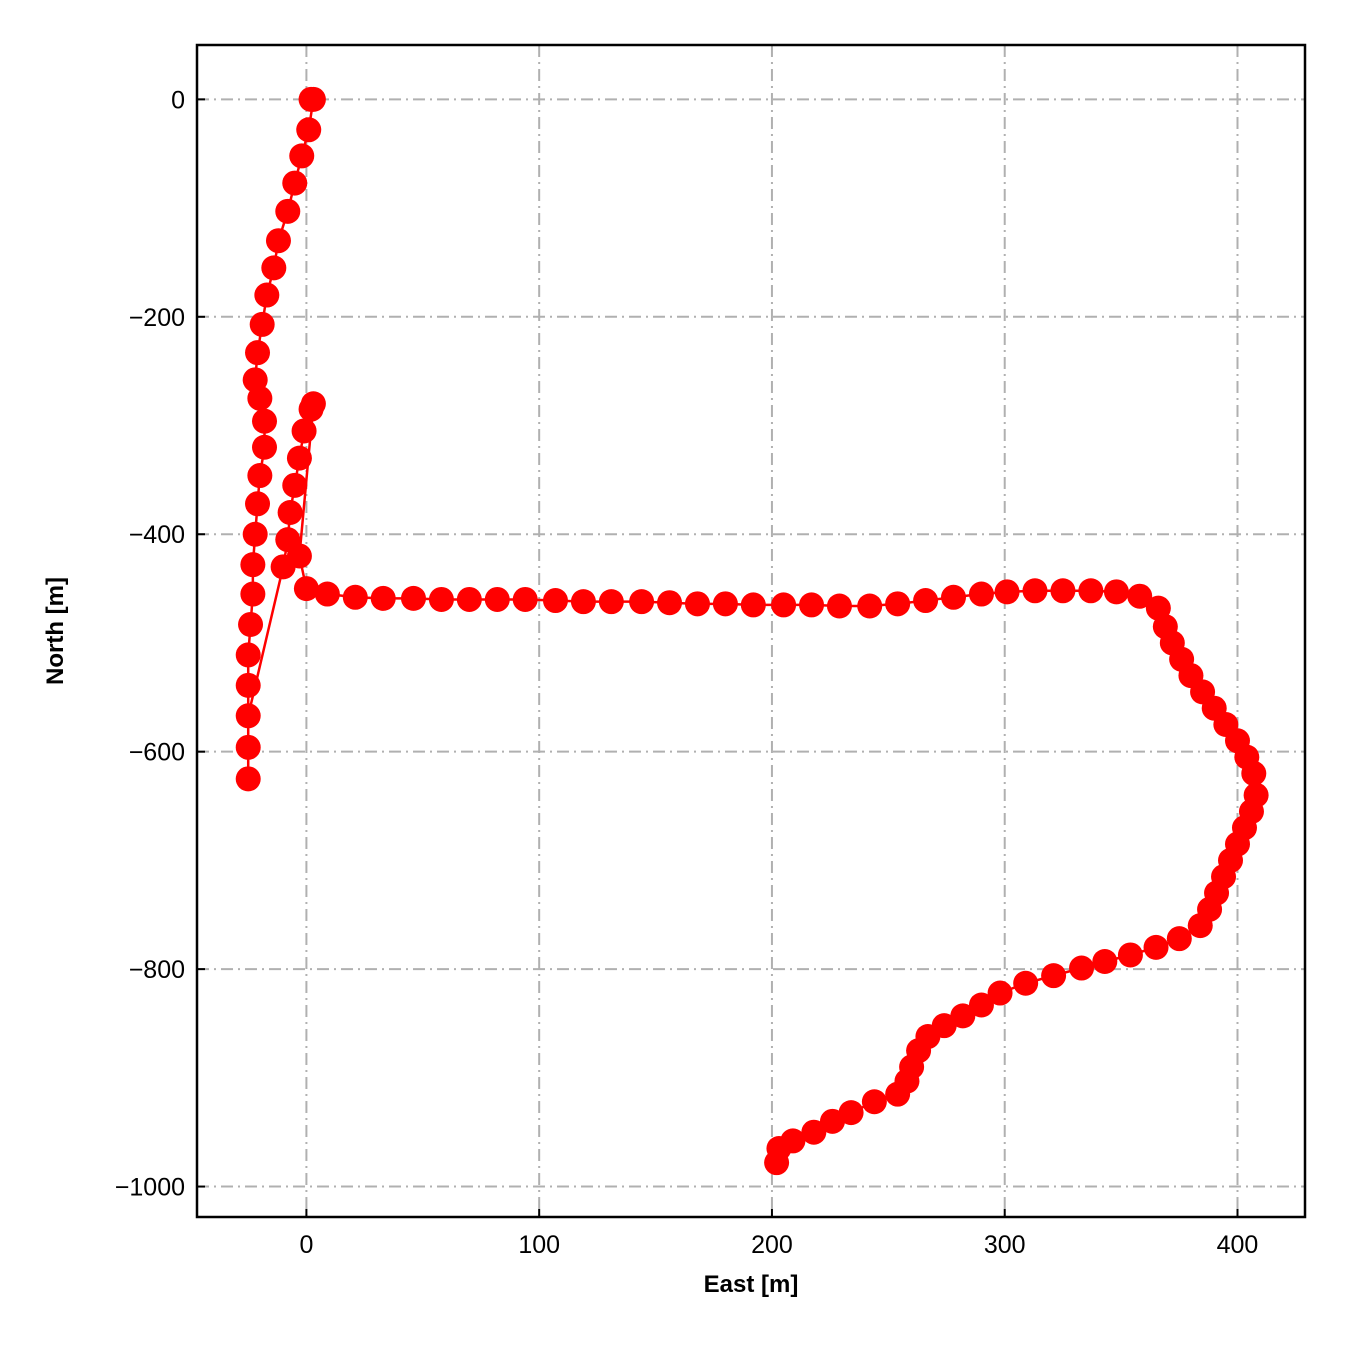  I want to click on x-tick-label: 300, so click(1005, 1245).